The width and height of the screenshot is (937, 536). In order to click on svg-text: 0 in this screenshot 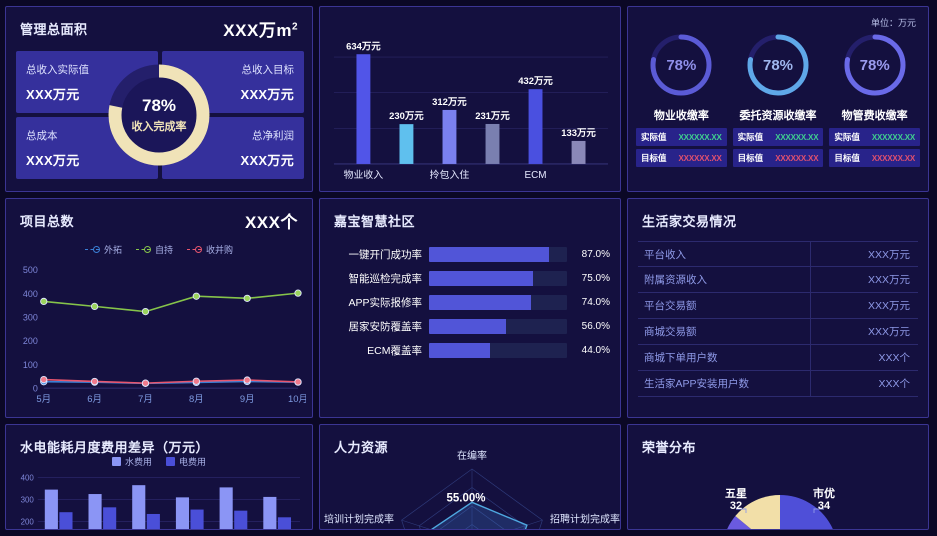, I will do `click(35, 389)`.